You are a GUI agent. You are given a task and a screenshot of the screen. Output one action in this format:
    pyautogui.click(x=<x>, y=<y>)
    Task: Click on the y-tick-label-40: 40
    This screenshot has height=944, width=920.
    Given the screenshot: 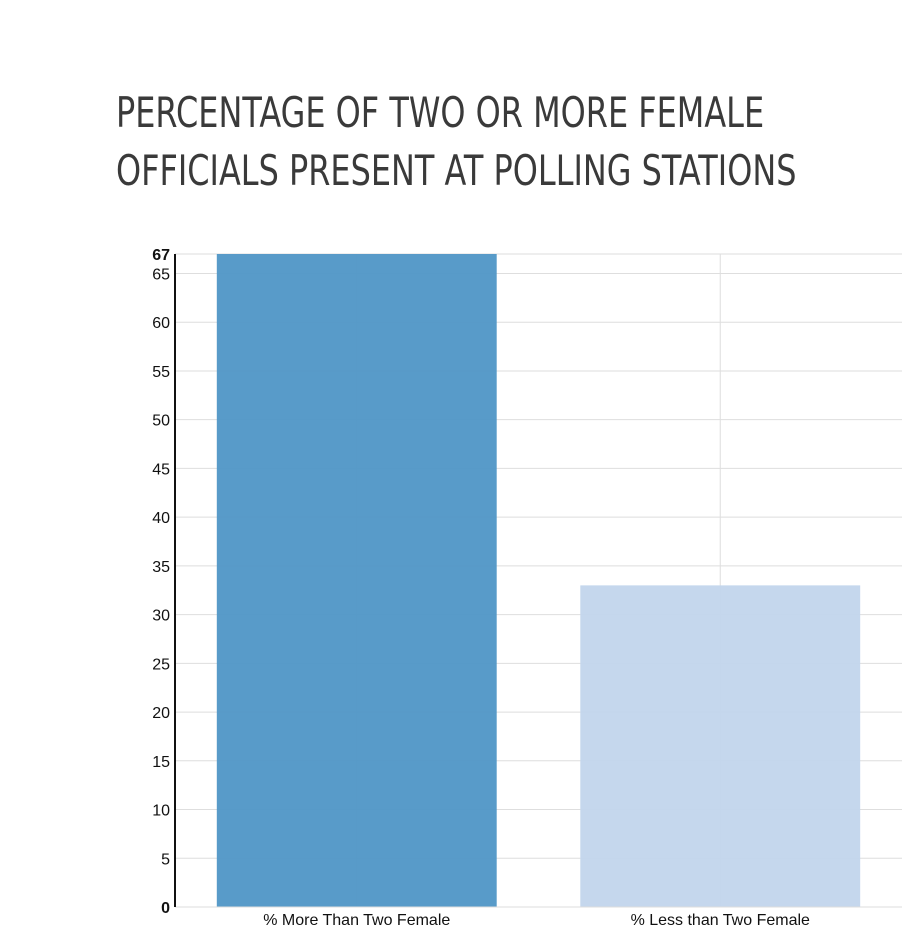 What is the action you would take?
    pyautogui.click(x=161, y=518)
    